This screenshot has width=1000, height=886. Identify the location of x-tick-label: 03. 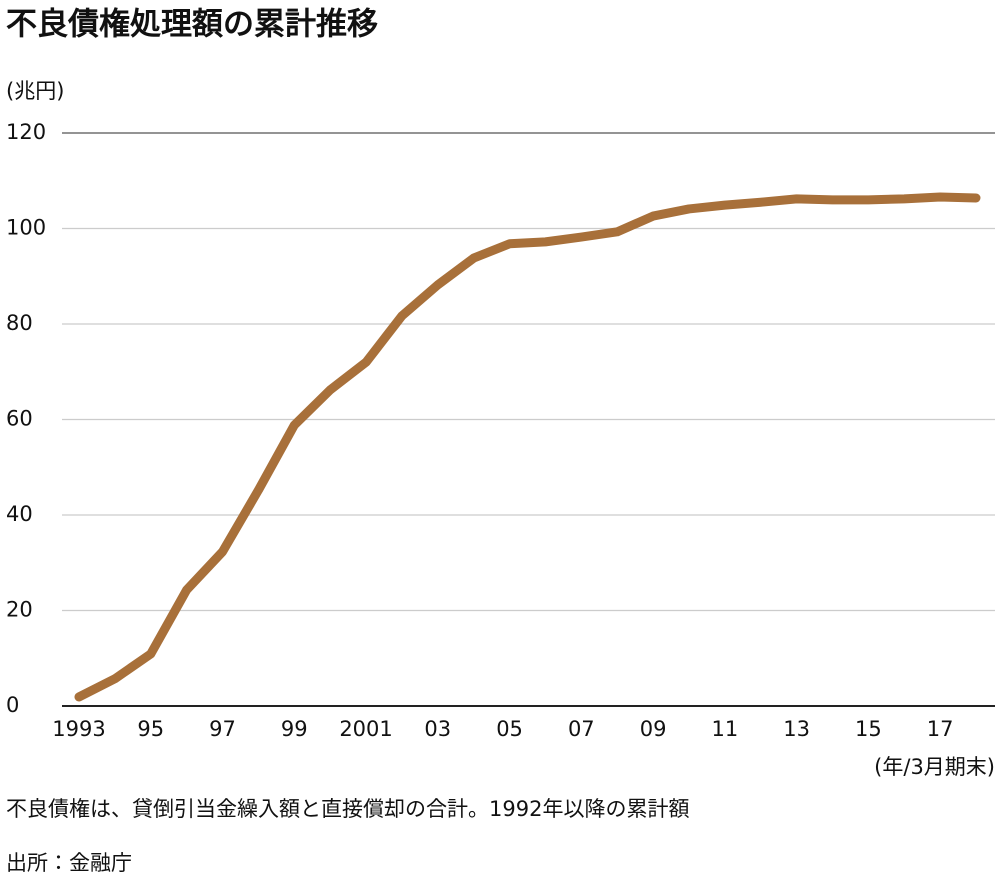
(437, 729).